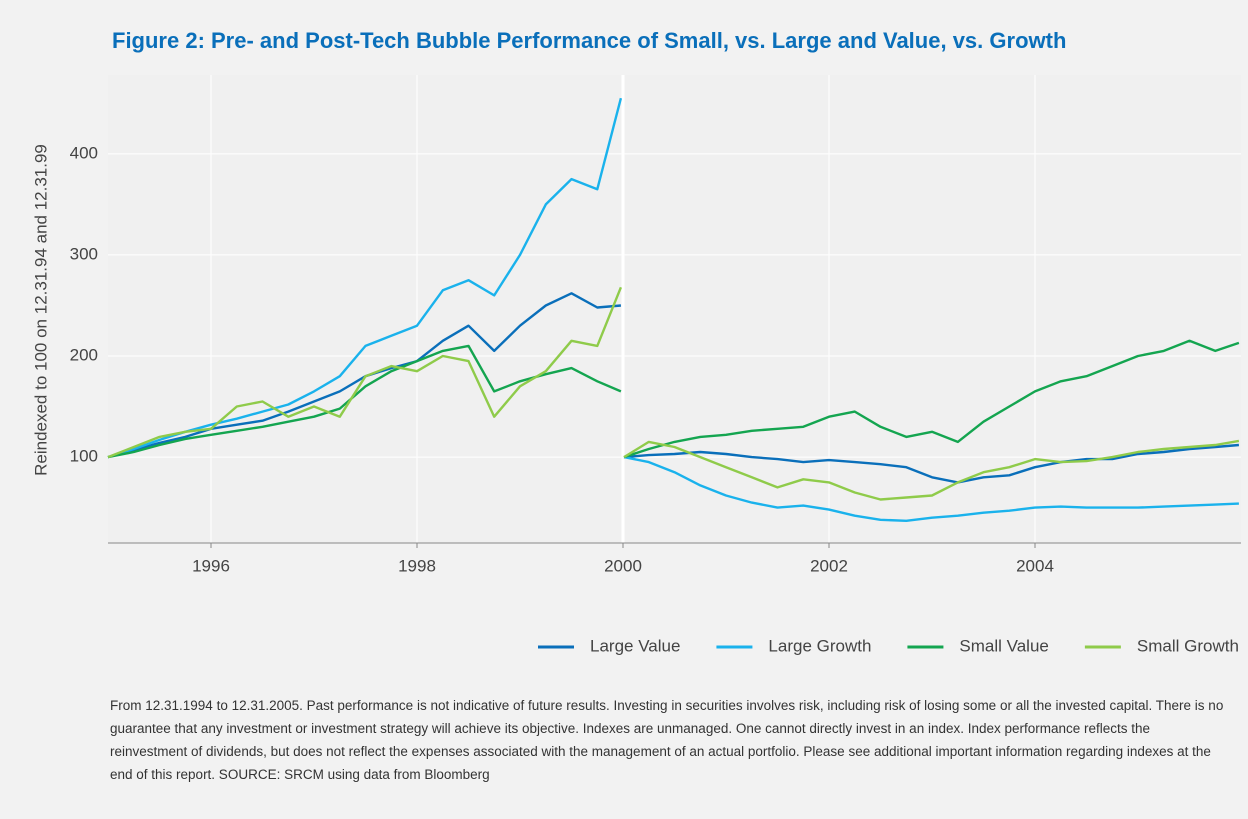 This screenshot has height=819, width=1248. What do you see at coordinates (829, 565) in the screenshot?
I see `x-tick-label: 2002` at bounding box center [829, 565].